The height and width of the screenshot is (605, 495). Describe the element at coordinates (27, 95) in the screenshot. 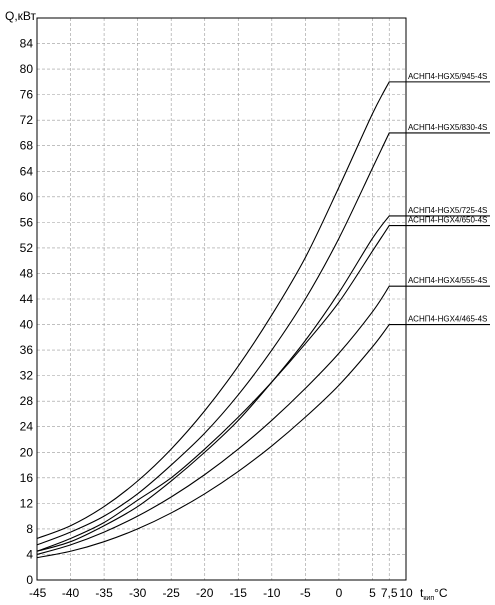

I see `y-tick-label: 76` at that location.